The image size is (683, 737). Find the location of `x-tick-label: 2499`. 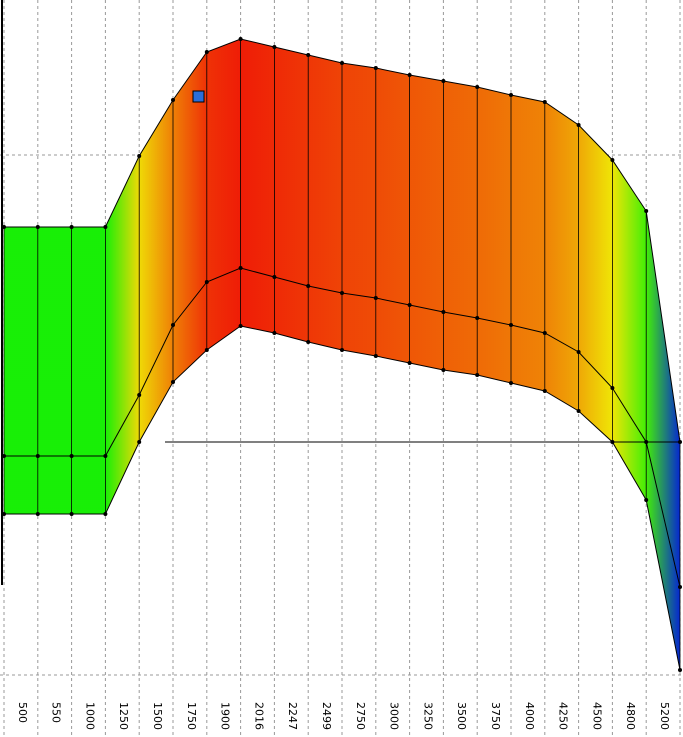

x-tick-label: 2499 is located at coordinates (326, 716).